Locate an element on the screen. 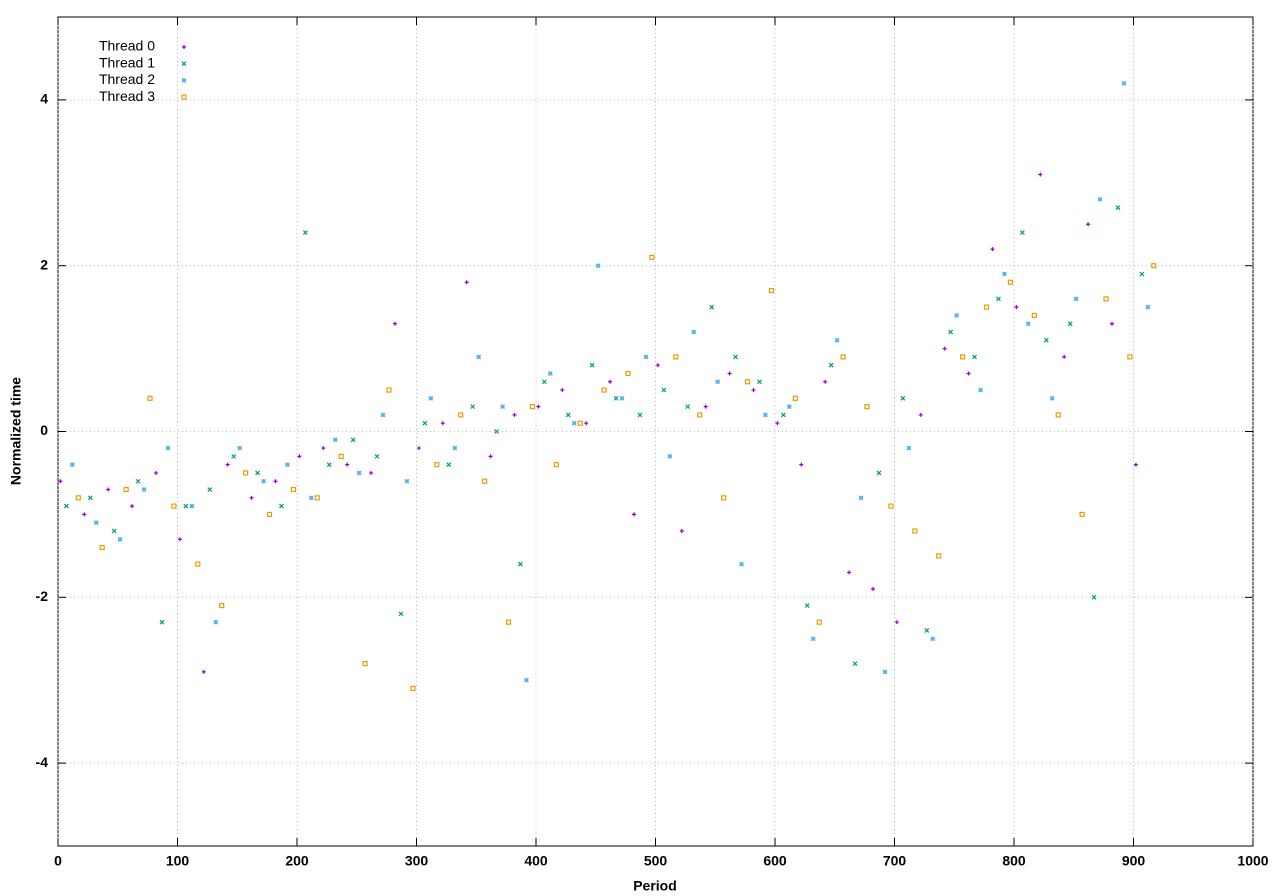 The width and height of the screenshot is (1280, 896). x-tick-label: 1000 is located at coordinates (1252, 861).